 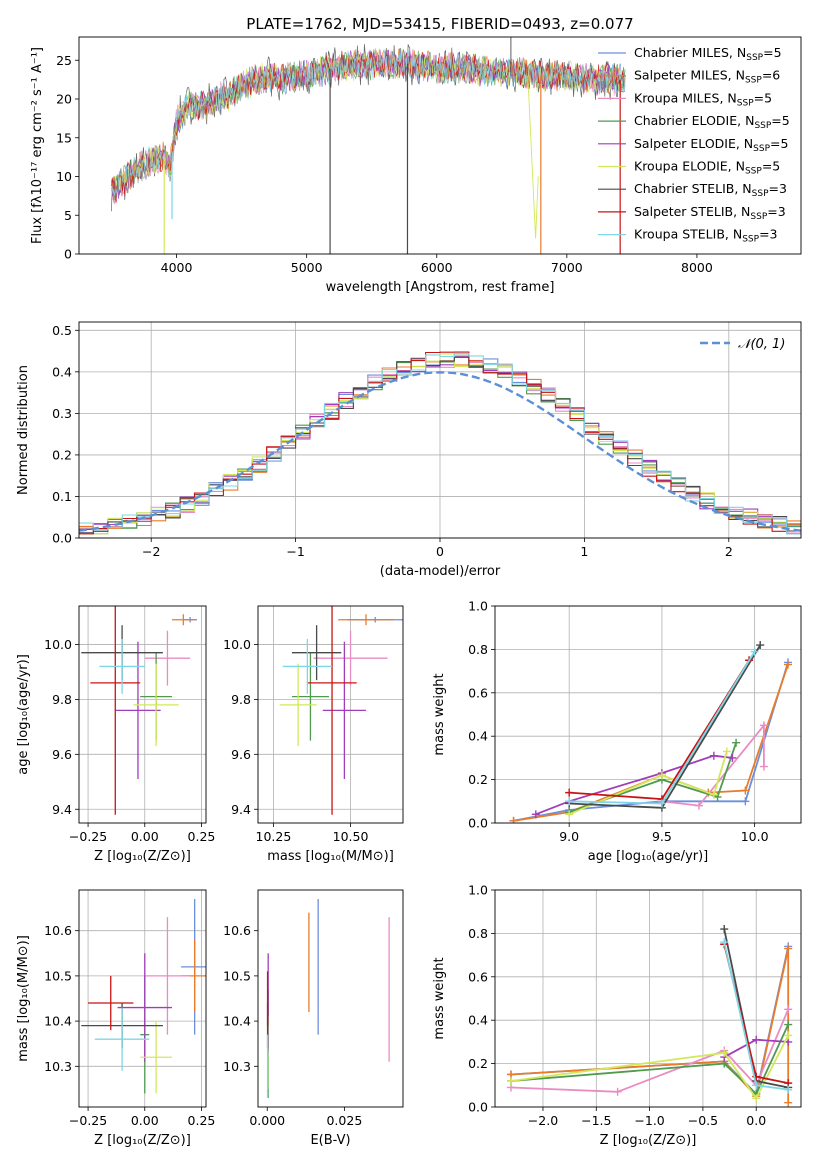 What do you see at coordinates (330, 856) in the screenshot?
I see `x-axis-label: mass [log₁₀(M/M⊙)]` at bounding box center [330, 856].